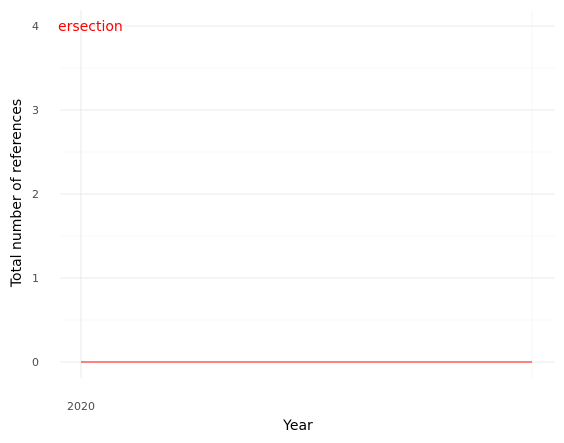  What do you see at coordinates (35, 110) in the screenshot?
I see `y-tick-label: 3` at bounding box center [35, 110].